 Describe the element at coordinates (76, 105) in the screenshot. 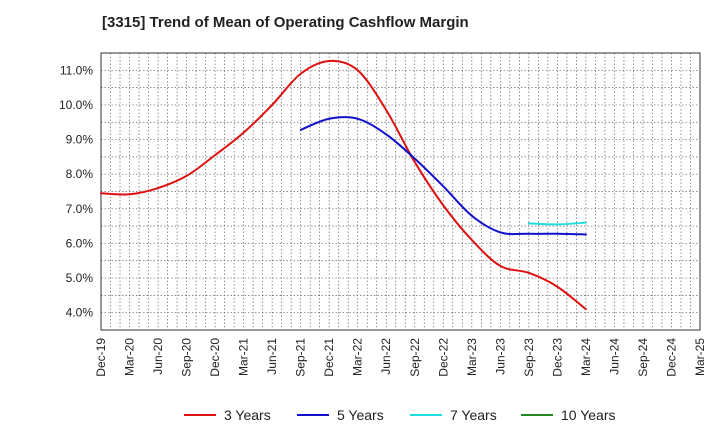

I see `y-tick-label: 10.0%` at that location.